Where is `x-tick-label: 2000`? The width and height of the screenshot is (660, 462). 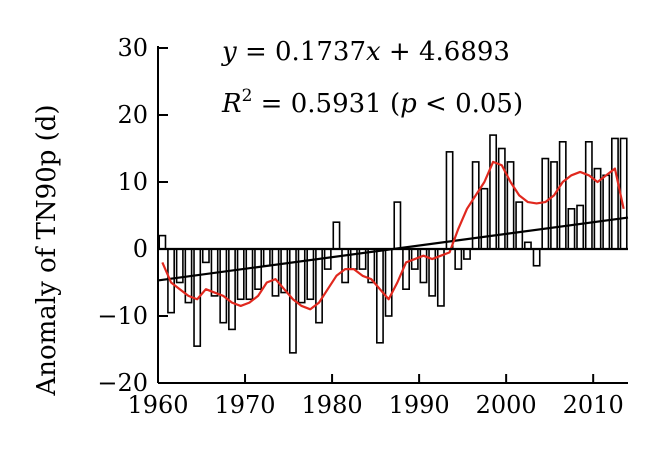
x-tick-label: 2000 is located at coordinates (506, 405).